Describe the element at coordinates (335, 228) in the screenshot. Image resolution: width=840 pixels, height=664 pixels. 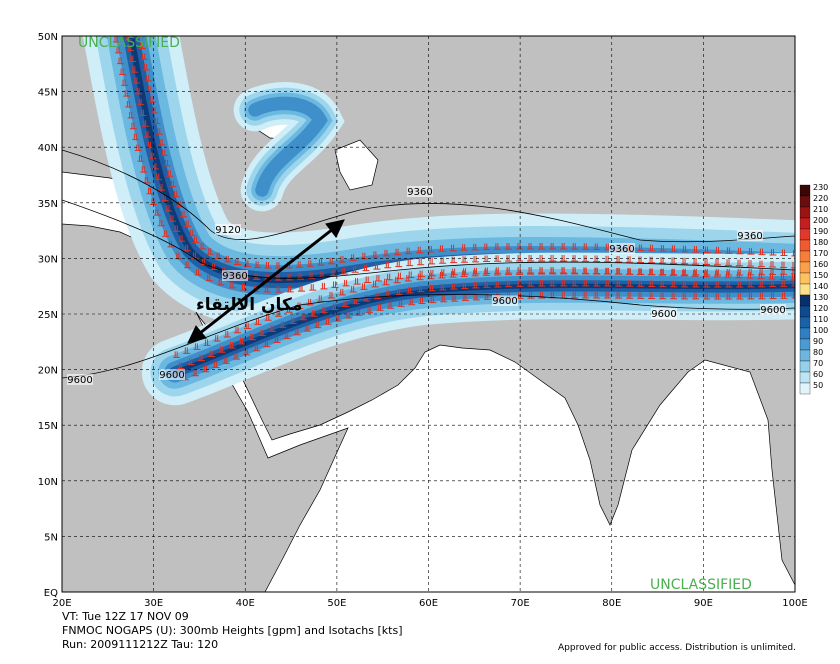
I see `arrow-head` at that location.